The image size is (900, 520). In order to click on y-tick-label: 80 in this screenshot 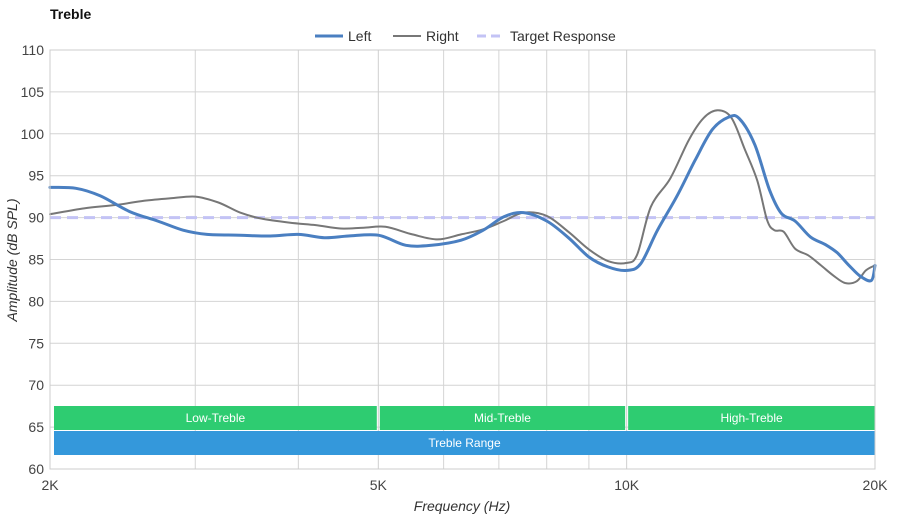, I will do `click(36, 301)`.